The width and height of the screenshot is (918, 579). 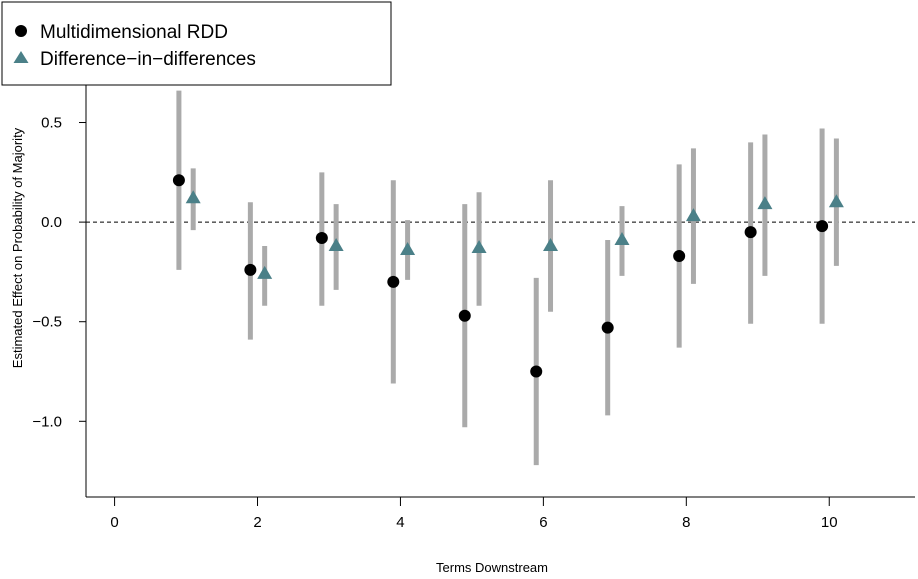 I want to click on y-tick-label: −1.0, so click(x=47, y=421).